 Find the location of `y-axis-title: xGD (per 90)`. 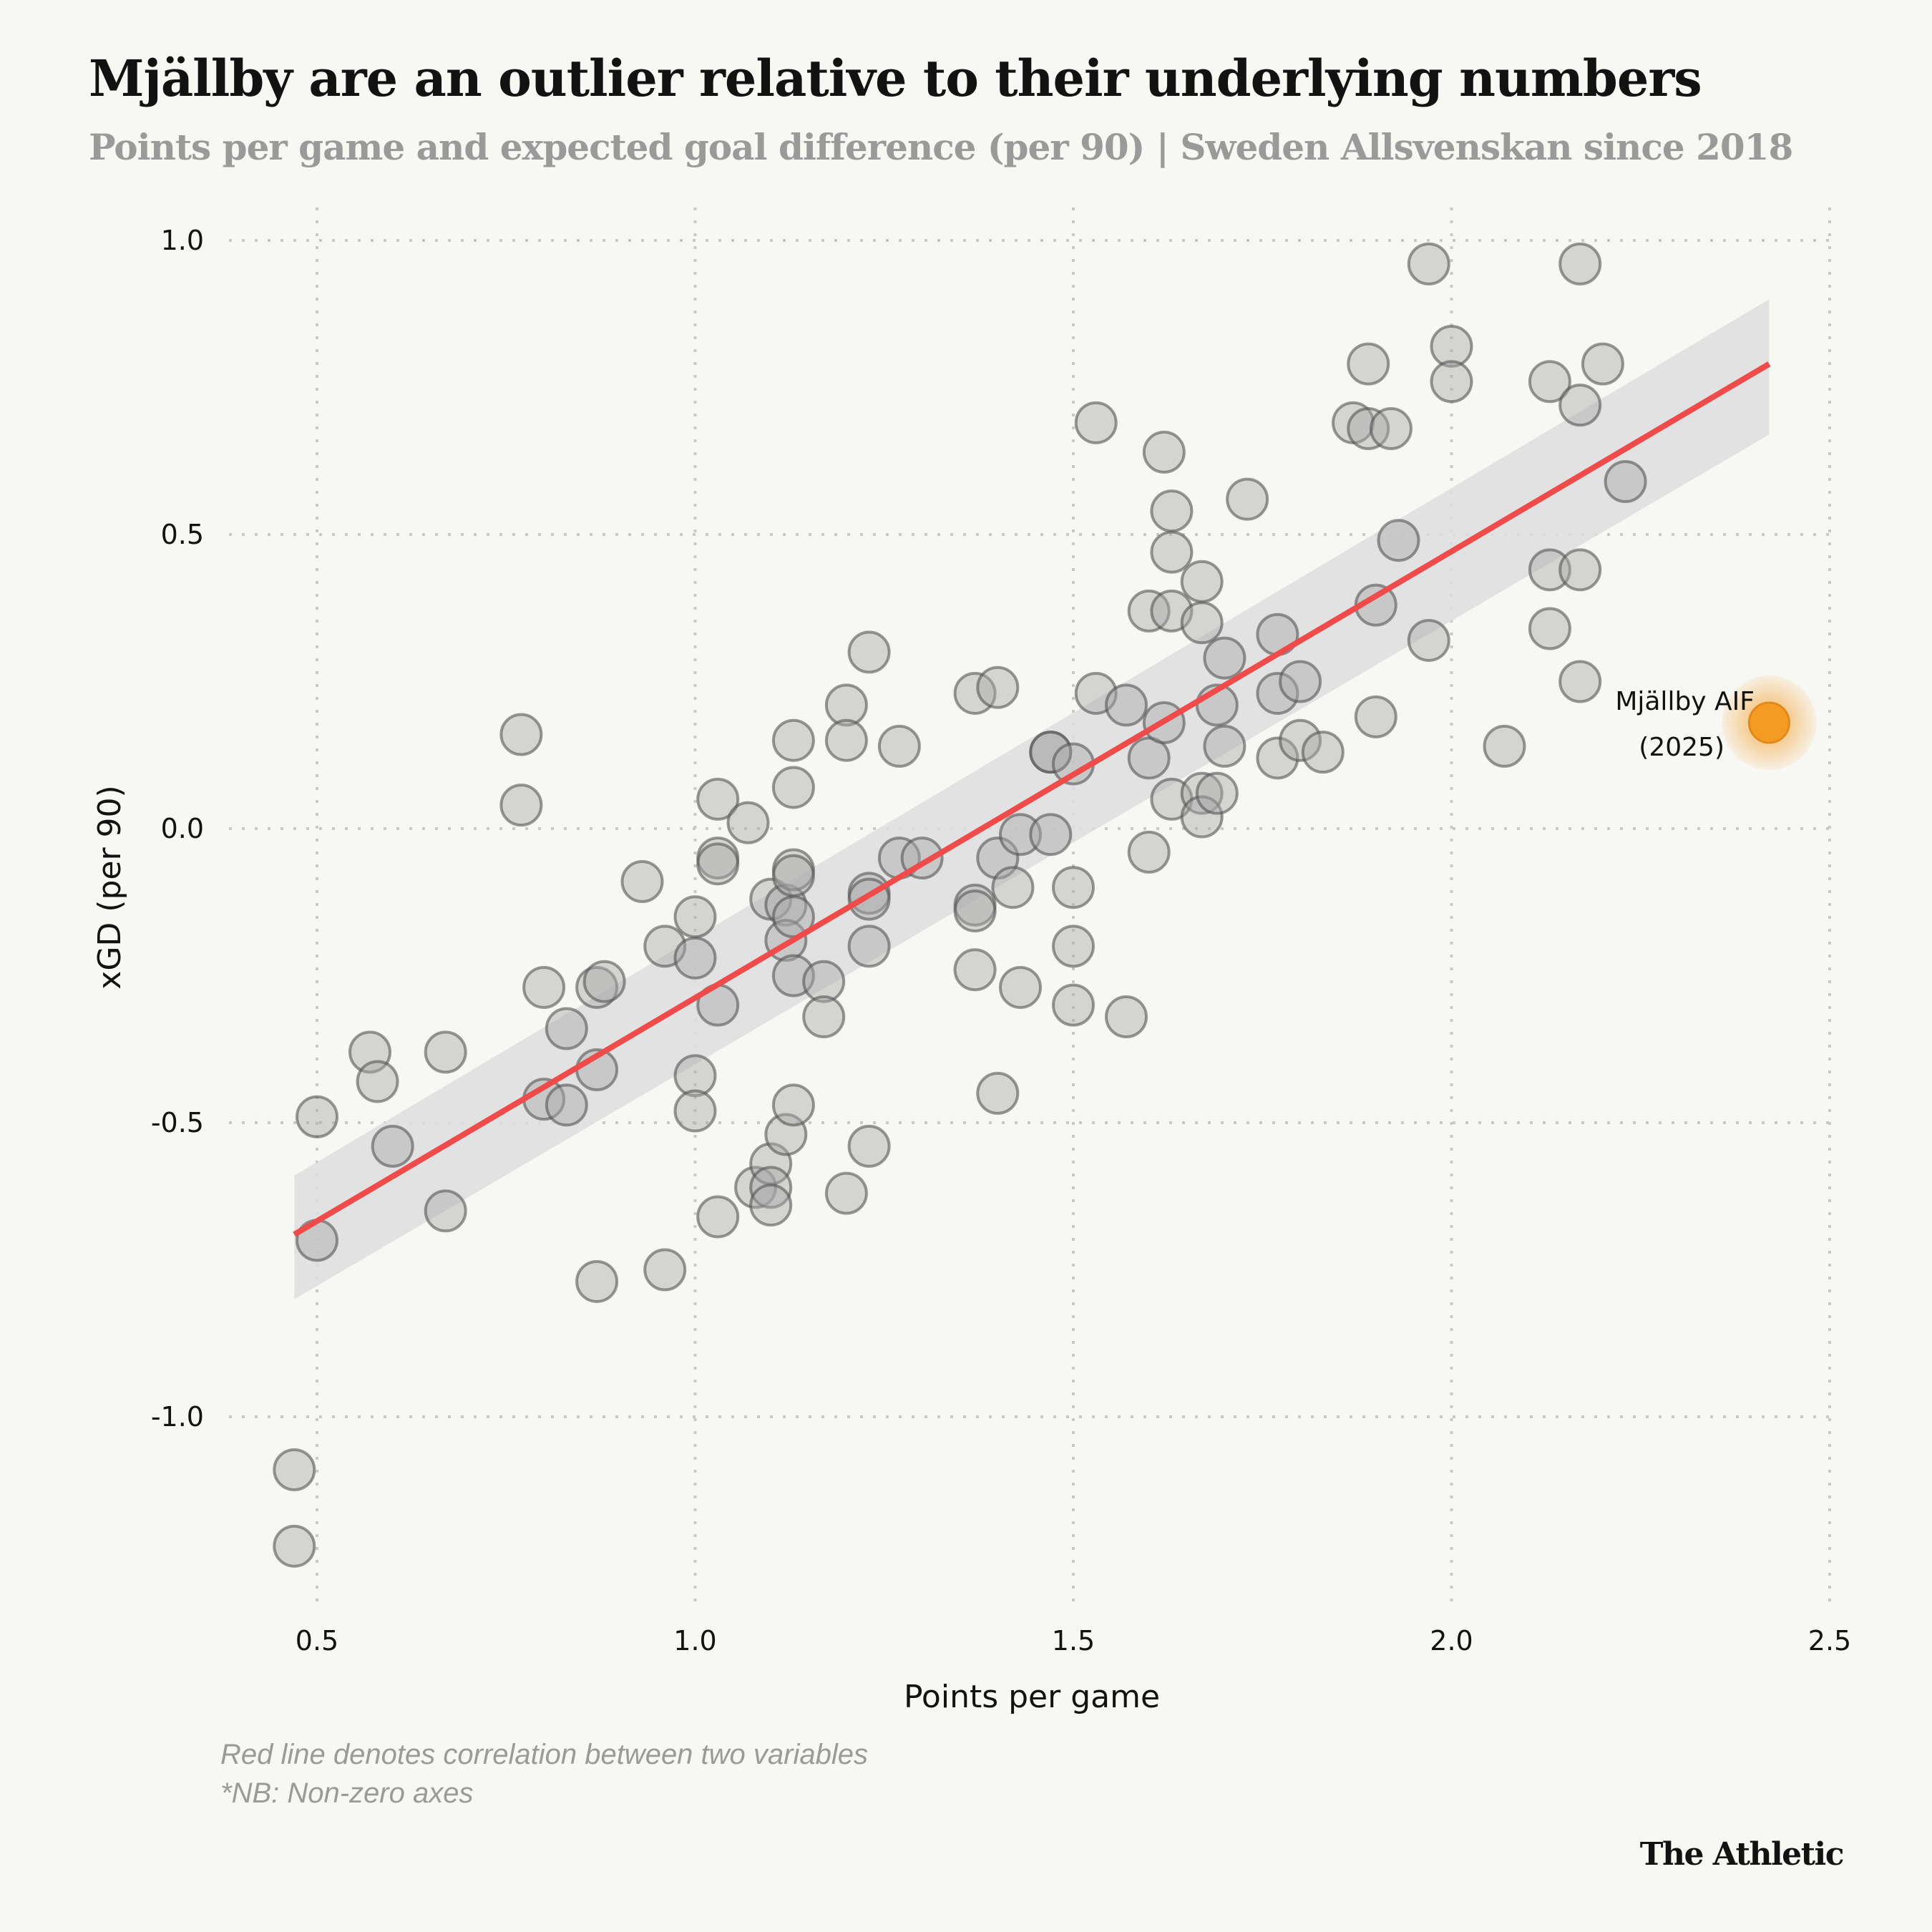

y-axis-title: xGD (per 90) is located at coordinates (110, 887).